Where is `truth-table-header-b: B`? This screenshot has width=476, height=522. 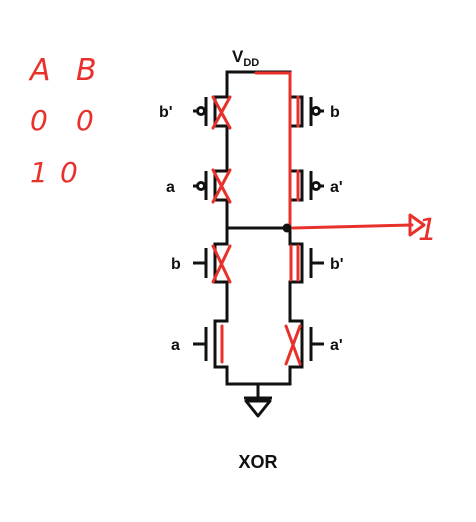 truth-table-header-b: B is located at coordinates (86, 70).